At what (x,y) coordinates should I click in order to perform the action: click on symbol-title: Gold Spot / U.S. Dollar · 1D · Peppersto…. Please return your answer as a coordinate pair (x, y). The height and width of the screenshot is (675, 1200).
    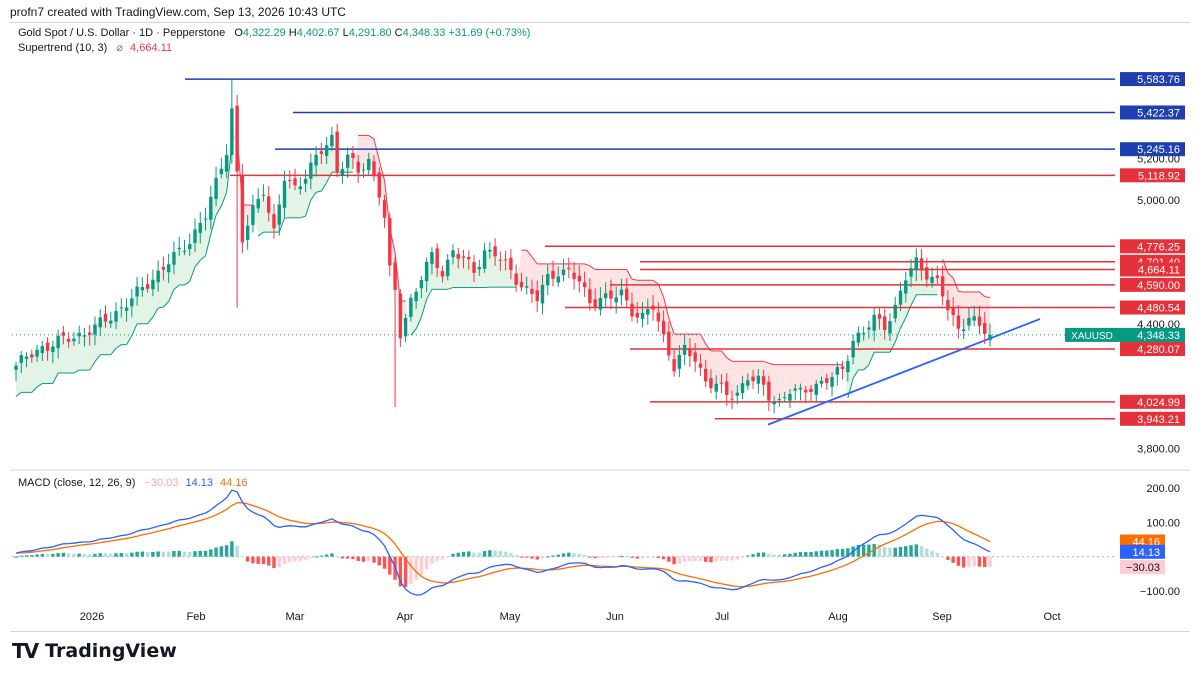
    Looking at the image, I should click on (122, 33).